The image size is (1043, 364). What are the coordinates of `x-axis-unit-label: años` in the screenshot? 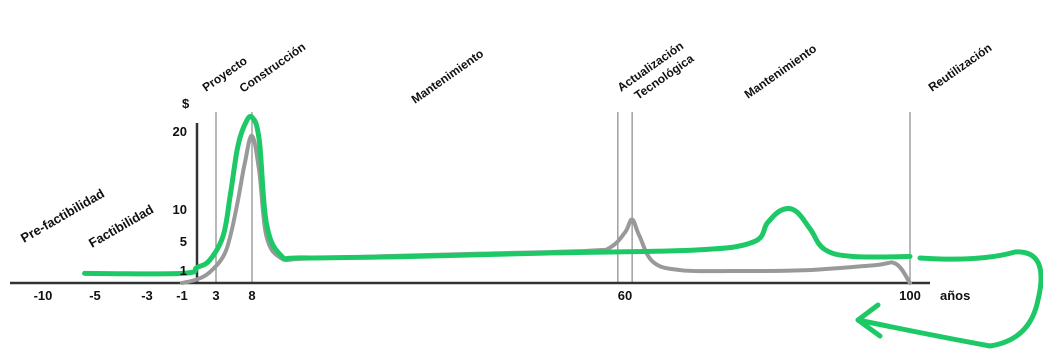 It's located at (955, 295).